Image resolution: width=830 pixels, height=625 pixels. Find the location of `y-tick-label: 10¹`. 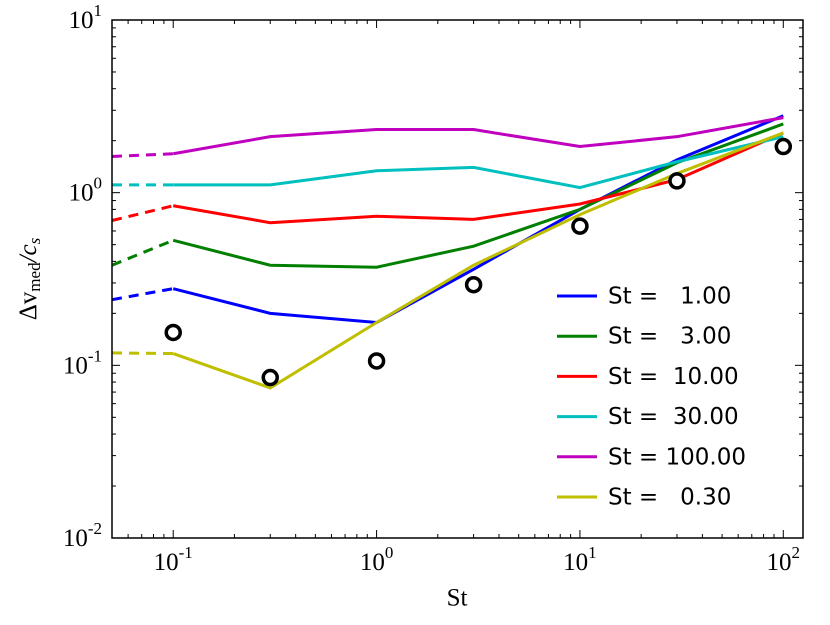

y-tick-label: 10¹ is located at coordinates (86, 17).